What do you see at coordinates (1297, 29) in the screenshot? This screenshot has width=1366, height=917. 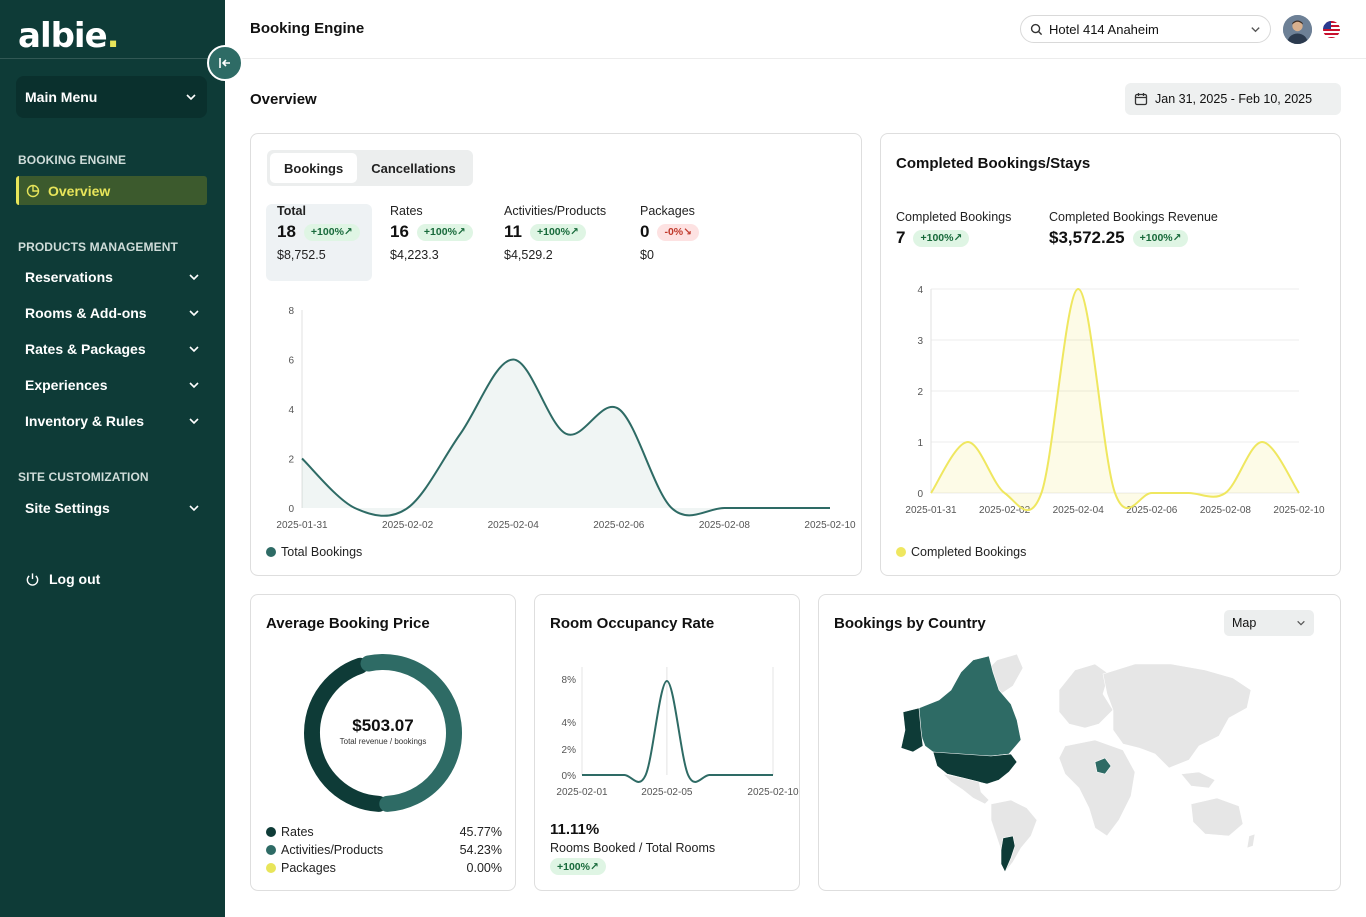 I see `avatar` at bounding box center [1297, 29].